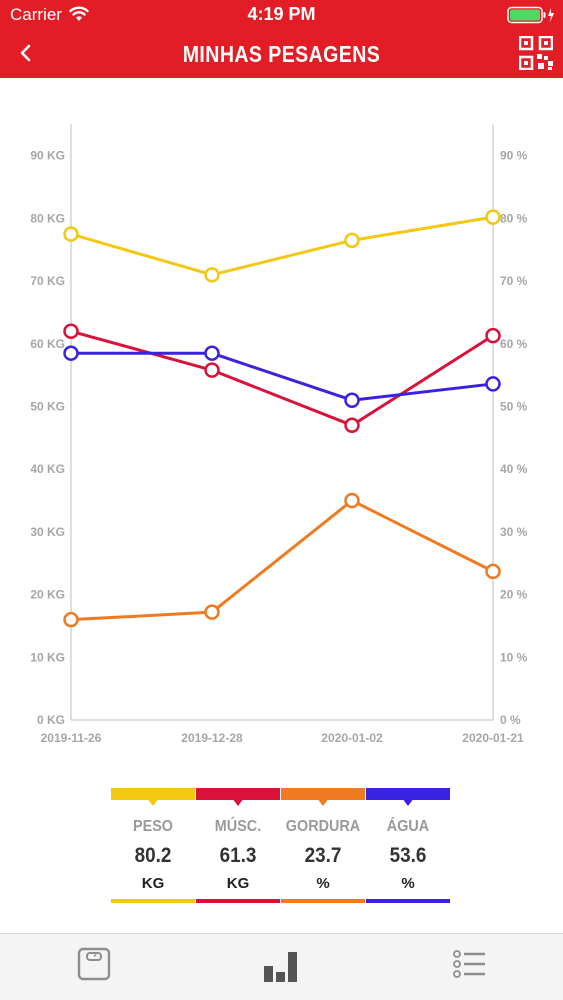 The width and height of the screenshot is (563, 1000). Describe the element at coordinates (47, 344) in the screenshot. I see `y-tick-label-left: 60 KG` at that location.